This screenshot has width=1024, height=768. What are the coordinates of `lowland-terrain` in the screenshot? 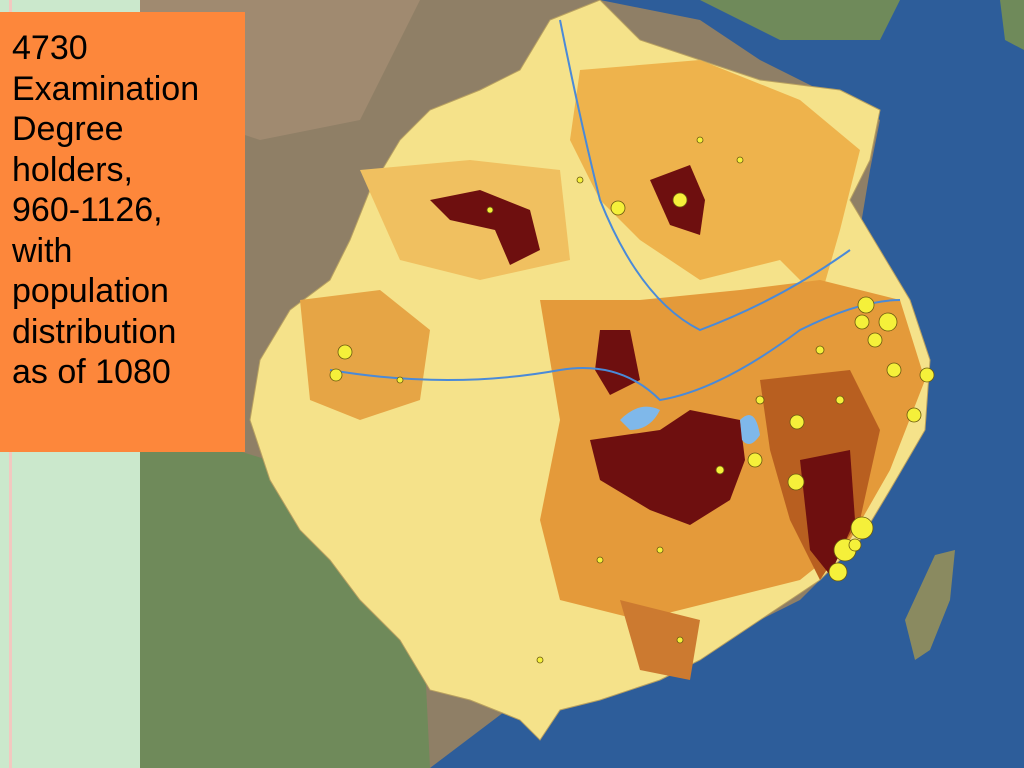 It's located at (285, 594).